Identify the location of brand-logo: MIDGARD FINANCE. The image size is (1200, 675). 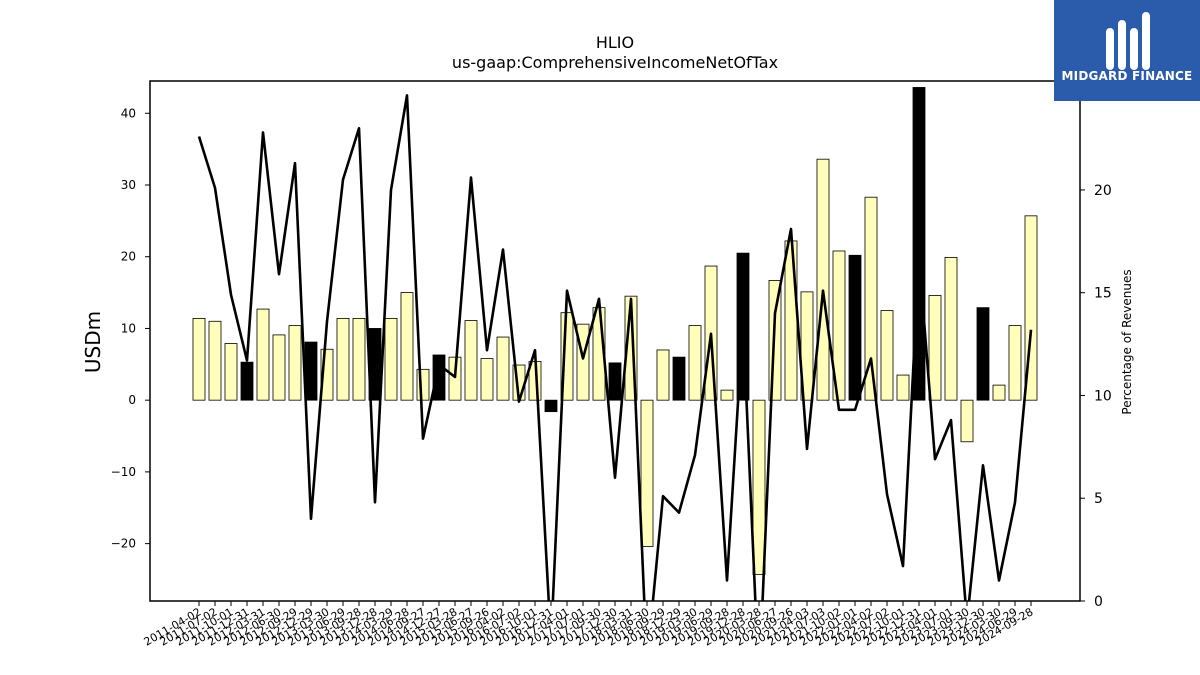
(1127, 50).